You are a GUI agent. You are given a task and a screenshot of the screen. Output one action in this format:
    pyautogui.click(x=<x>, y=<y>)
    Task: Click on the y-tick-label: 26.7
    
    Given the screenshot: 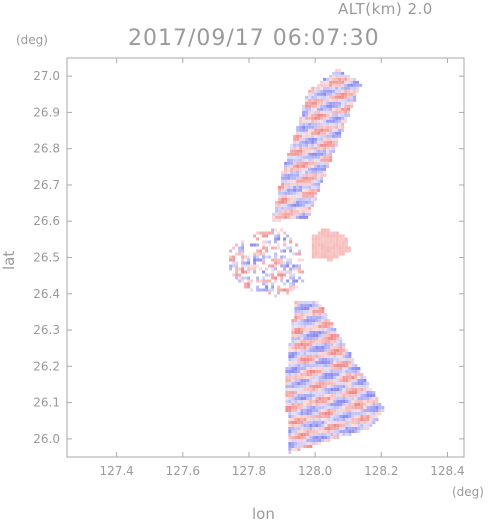 What is the action you would take?
    pyautogui.click(x=46, y=185)
    